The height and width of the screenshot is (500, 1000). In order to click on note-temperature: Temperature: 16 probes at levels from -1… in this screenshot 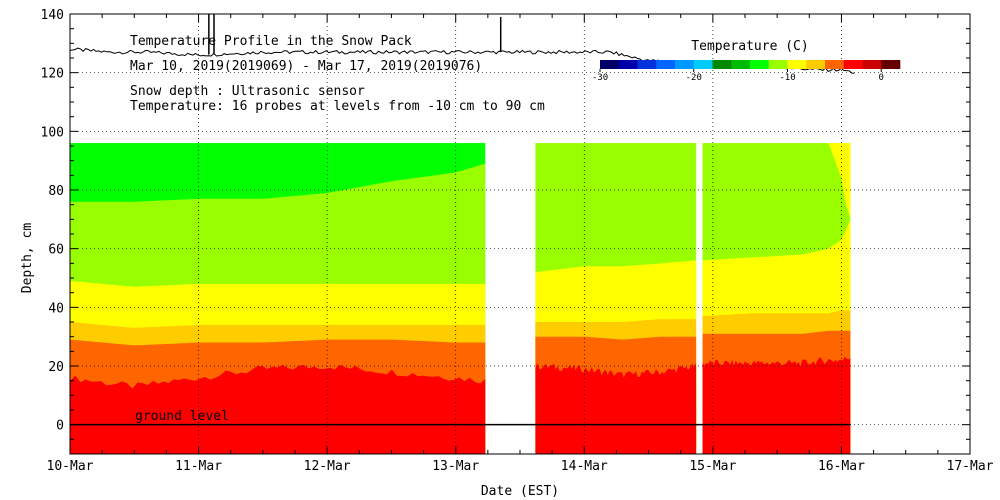, I will do `click(337, 106)`.